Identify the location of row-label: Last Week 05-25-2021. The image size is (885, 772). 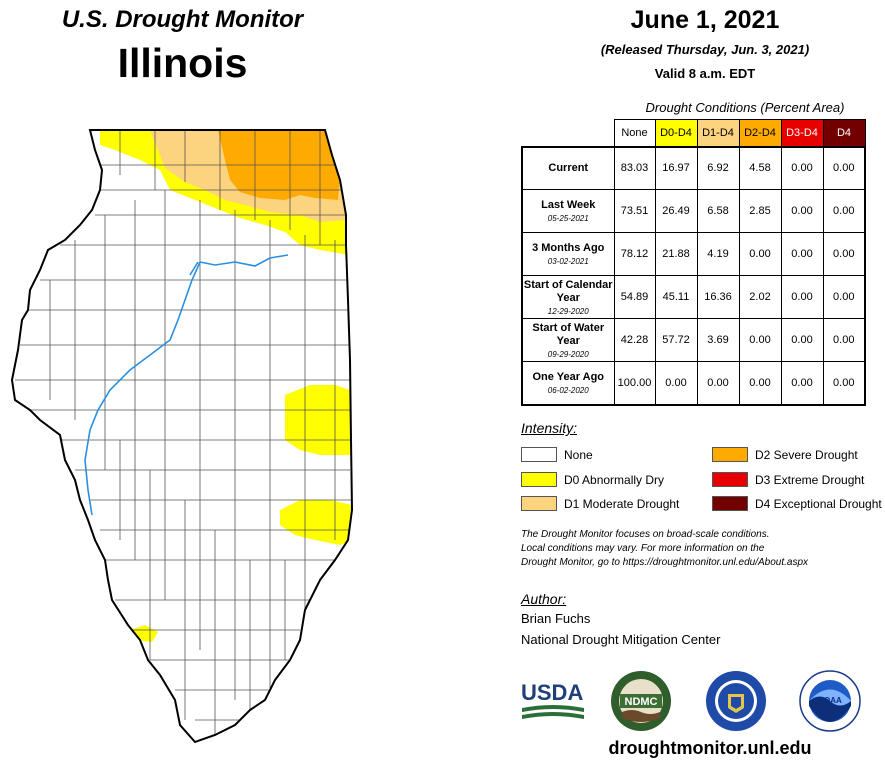
(568, 211).